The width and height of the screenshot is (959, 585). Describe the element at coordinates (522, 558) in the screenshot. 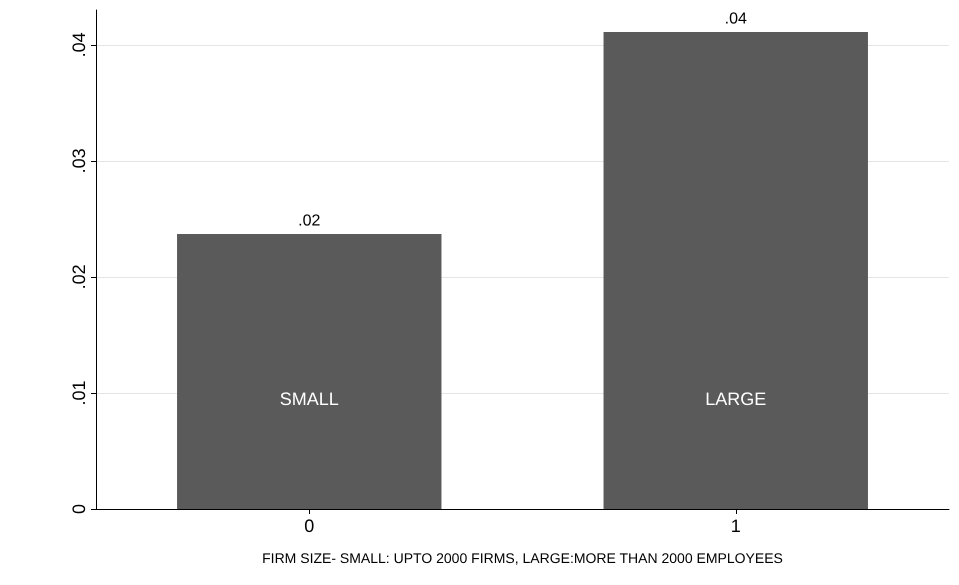

I see `x-axis-title: FIRM SIZE- SMALL: UPTO 2000 FIRMS, LARGE:MORE THAN 2000 EMPLOYEES` at that location.